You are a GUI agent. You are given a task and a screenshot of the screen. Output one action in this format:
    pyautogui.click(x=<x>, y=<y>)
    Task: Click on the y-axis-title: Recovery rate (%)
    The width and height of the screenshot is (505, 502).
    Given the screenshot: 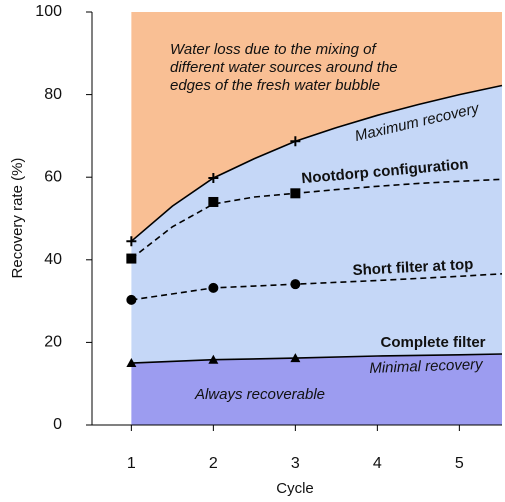 What is the action you would take?
    pyautogui.click(x=17, y=218)
    